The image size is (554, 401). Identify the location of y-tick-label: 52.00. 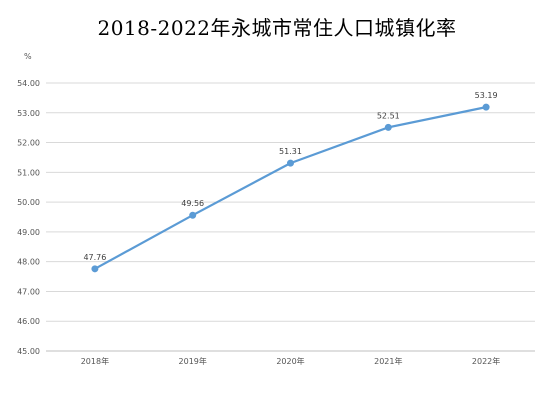
(28, 143).